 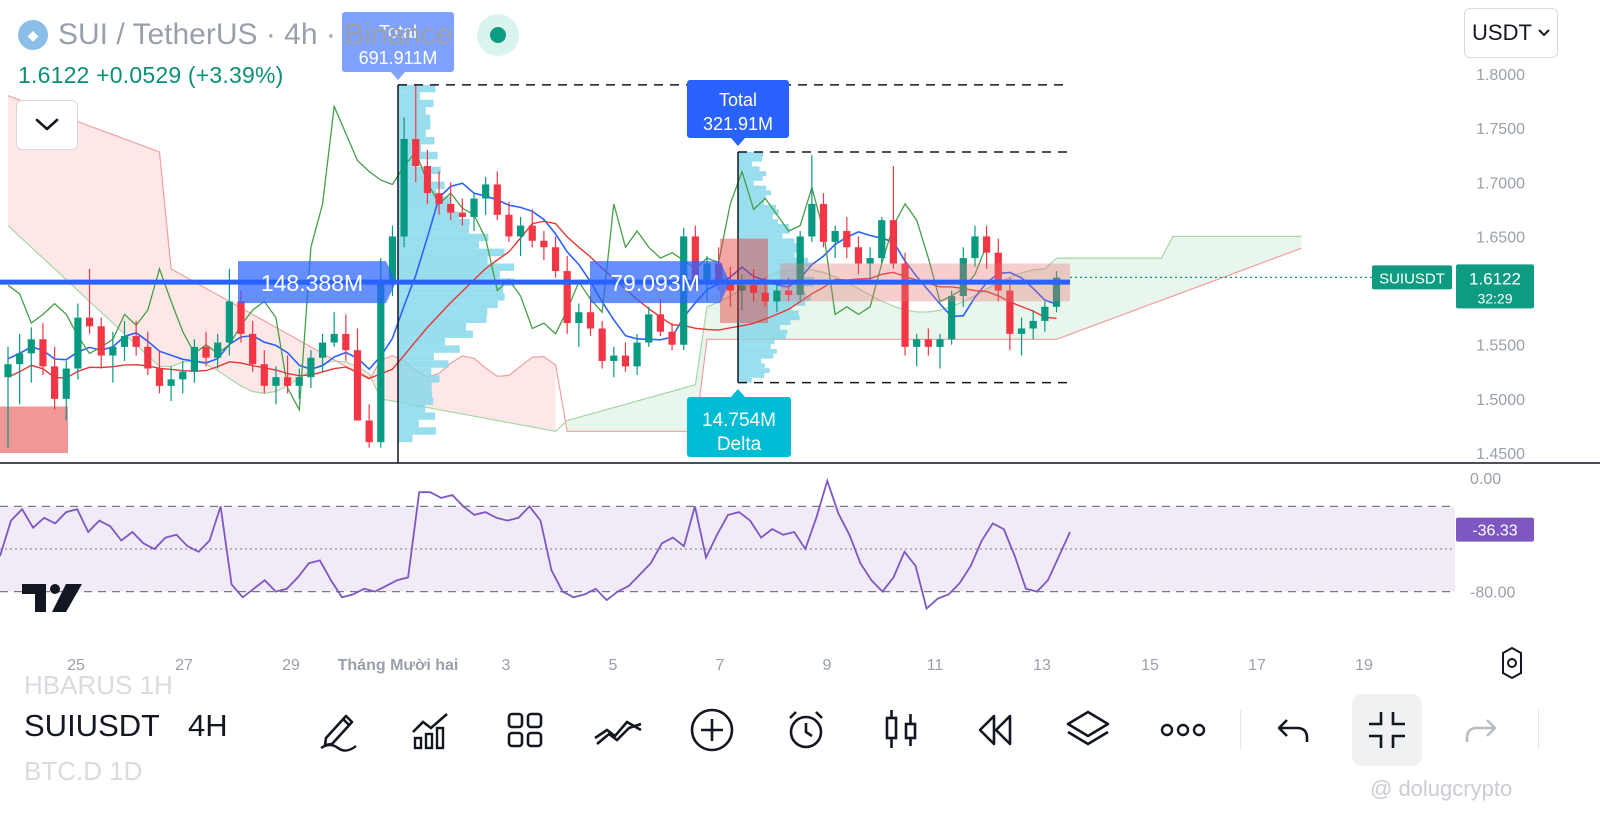 I want to click on total-label: Total 321.91M, so click(x=738, y=113).